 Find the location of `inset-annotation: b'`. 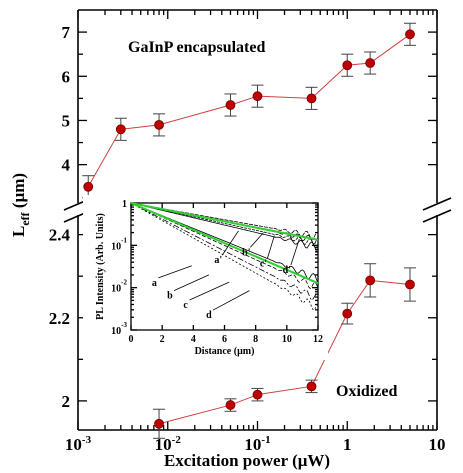

inset-annotation: b' is located at coordinates (246, 252).